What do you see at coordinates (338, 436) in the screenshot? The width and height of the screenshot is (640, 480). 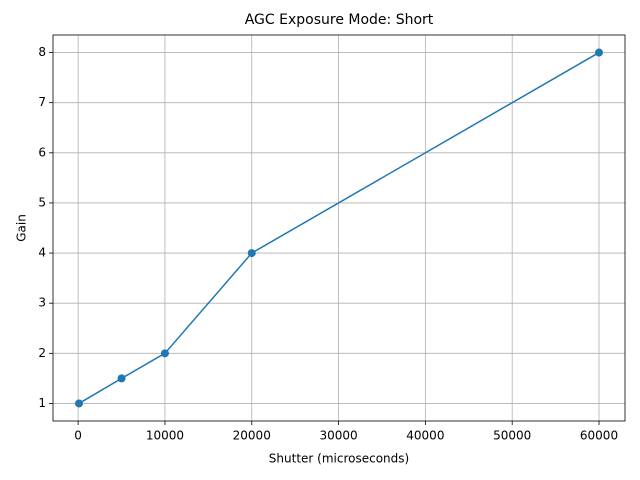 I see `x-tick-label: 30000` at bounding box center [338, 436].